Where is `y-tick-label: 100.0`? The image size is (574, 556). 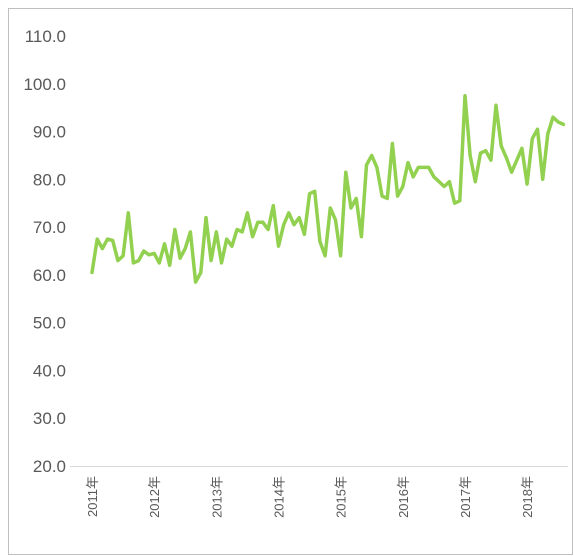
y-tick-label: 100.0 is located at coordinates (44, 84).